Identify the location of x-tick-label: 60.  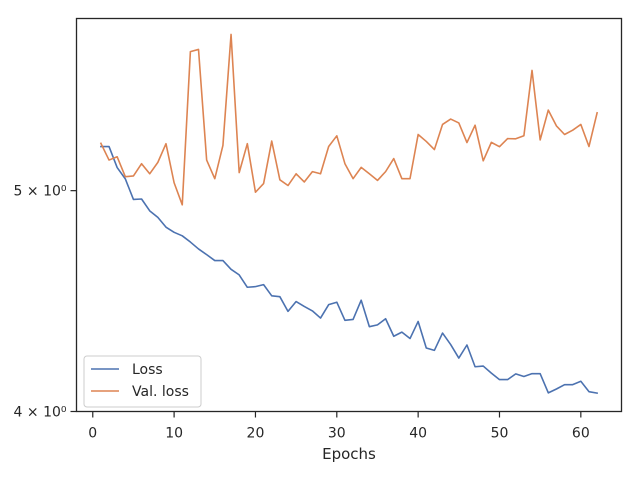
(581, 434).